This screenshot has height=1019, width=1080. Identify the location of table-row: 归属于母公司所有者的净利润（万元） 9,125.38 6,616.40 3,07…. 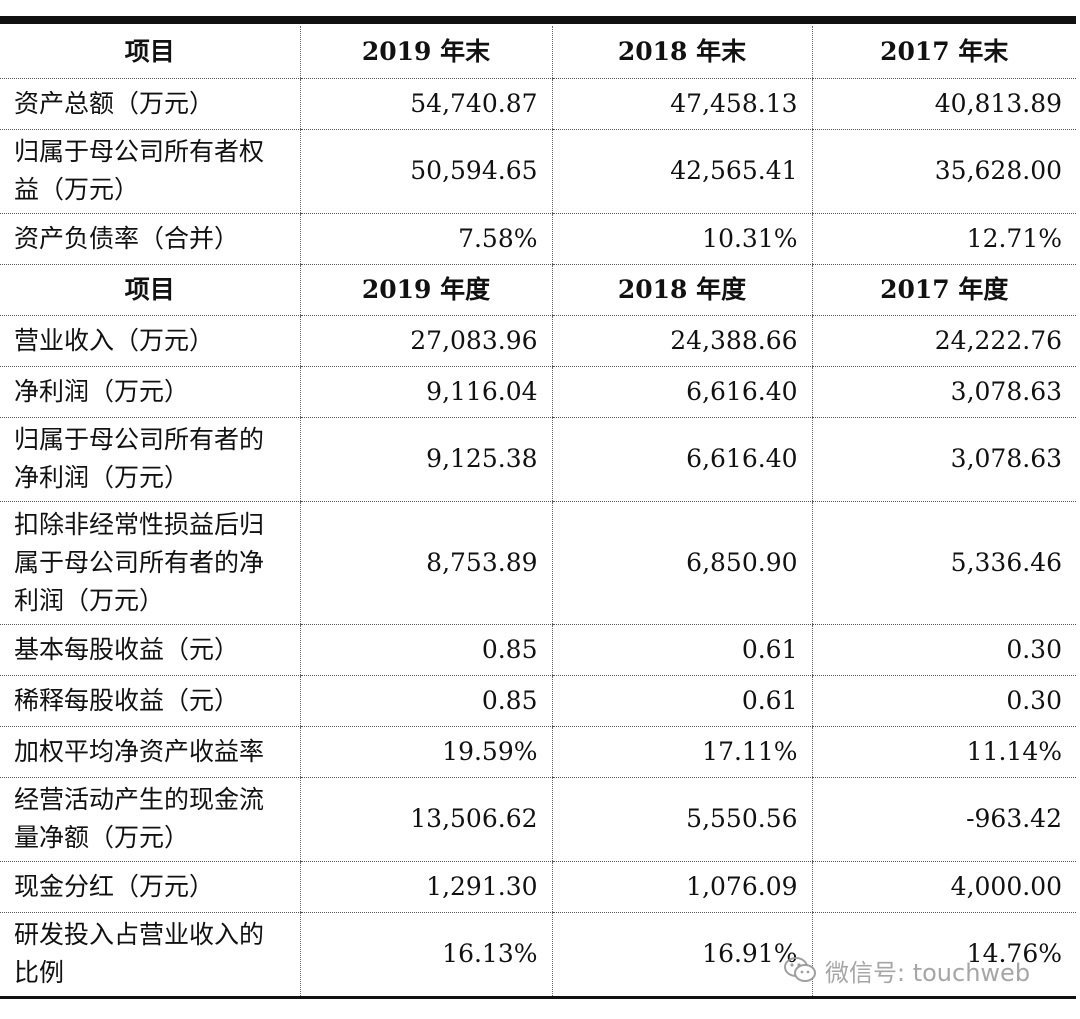
(538, 459).